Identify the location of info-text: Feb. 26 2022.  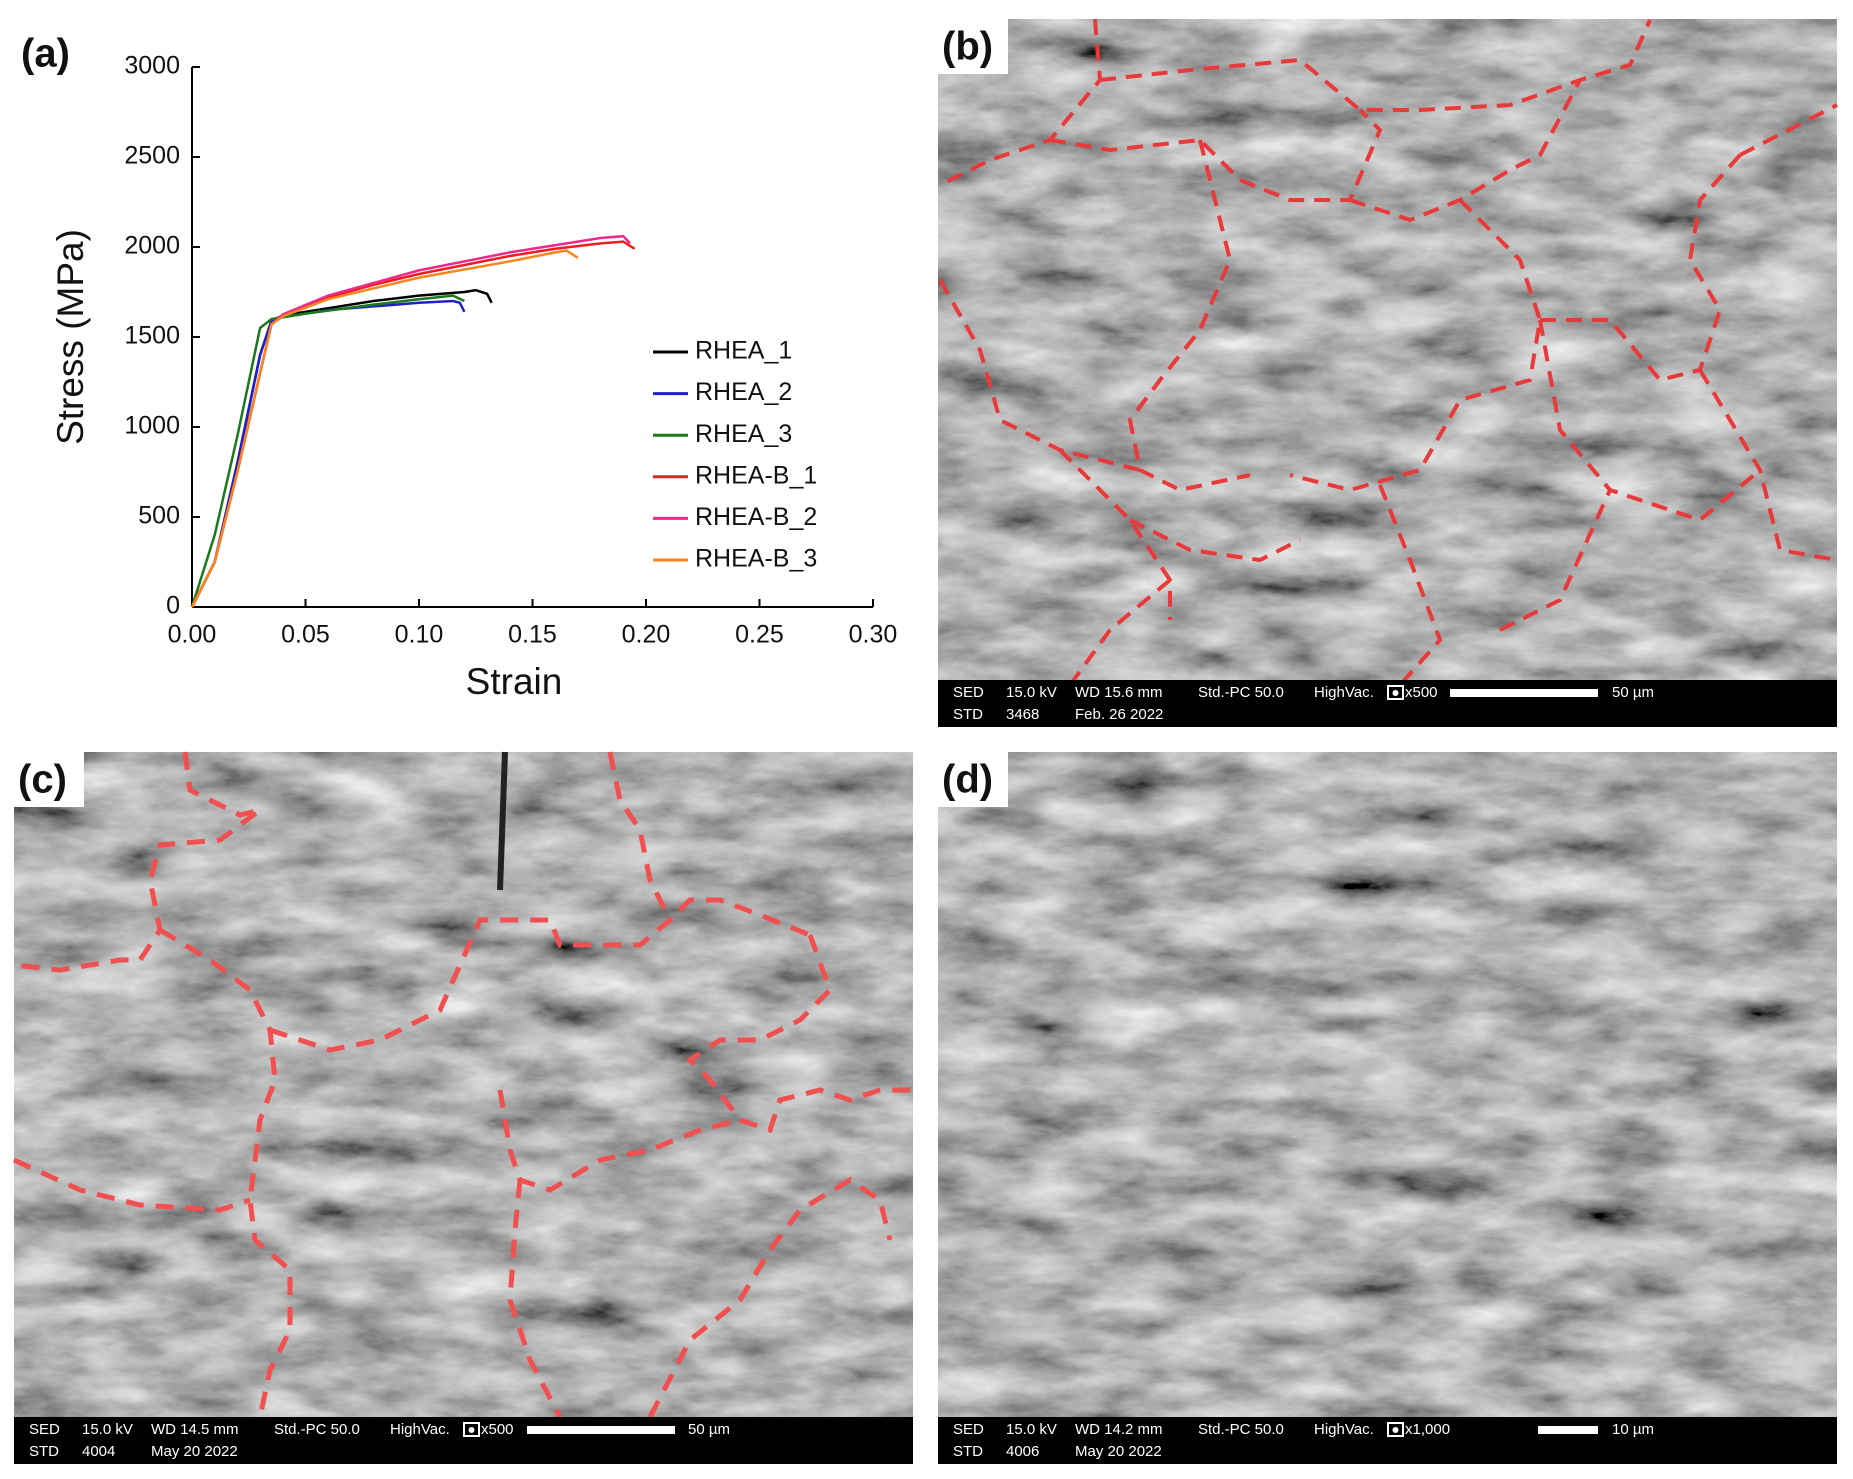
(1119, 714).